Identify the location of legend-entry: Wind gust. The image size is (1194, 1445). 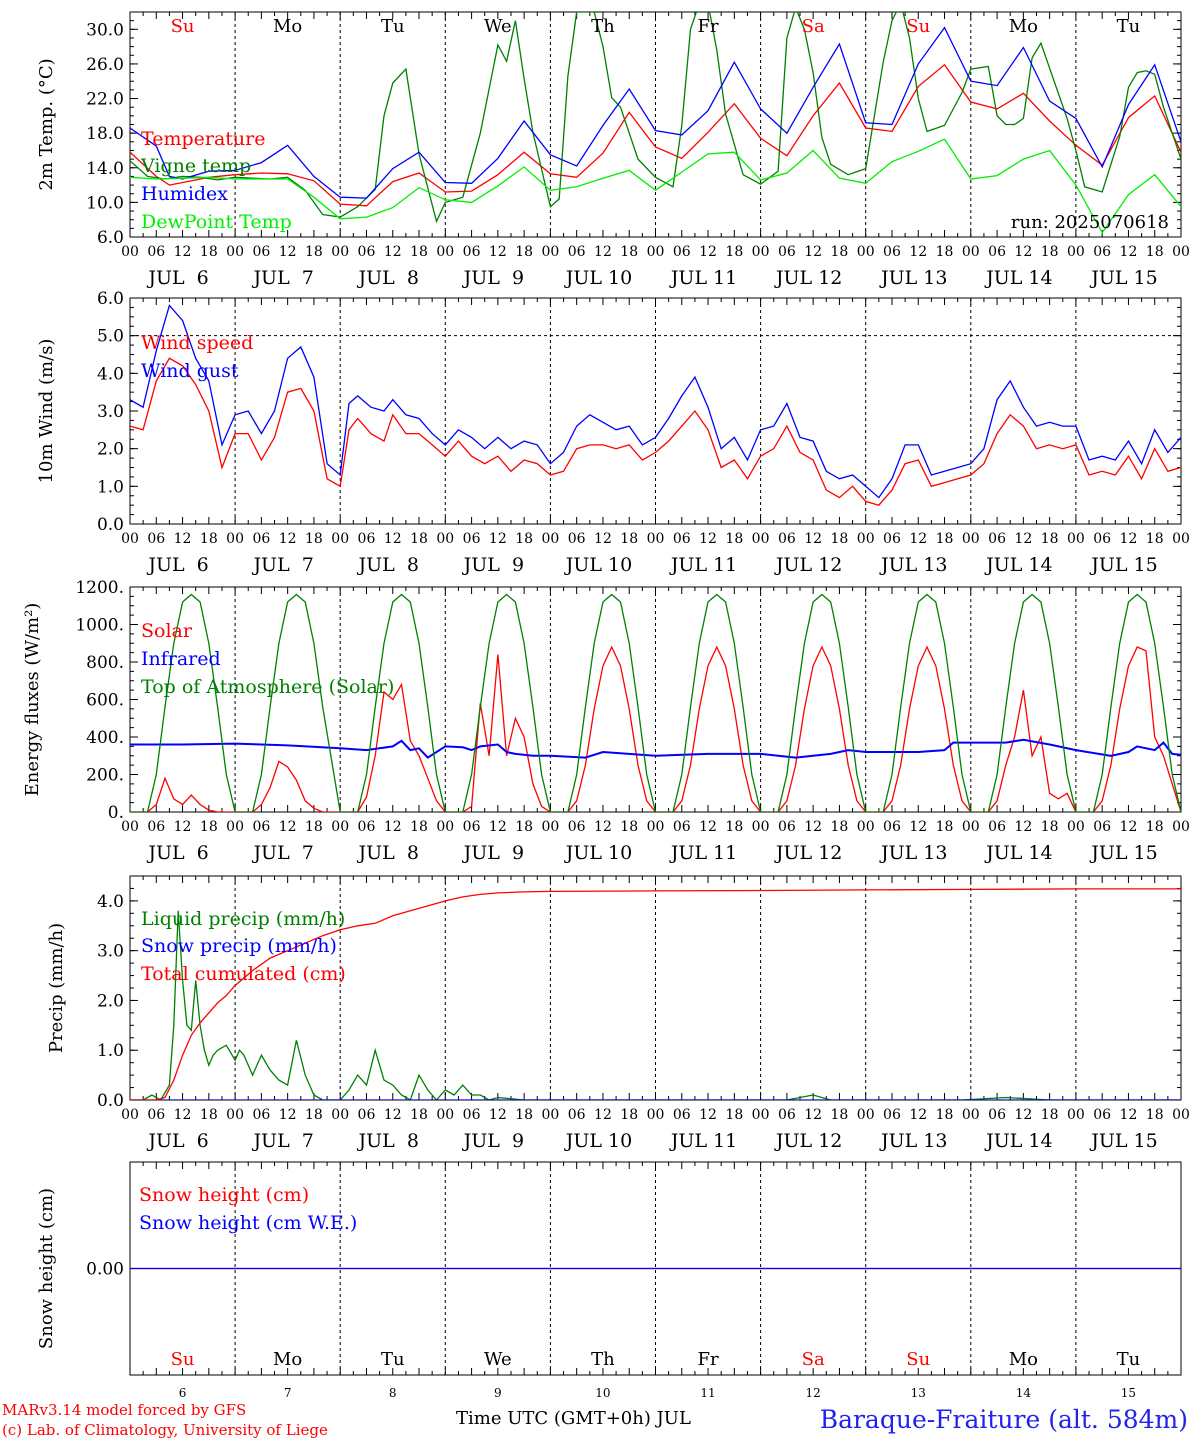
(190, 371).